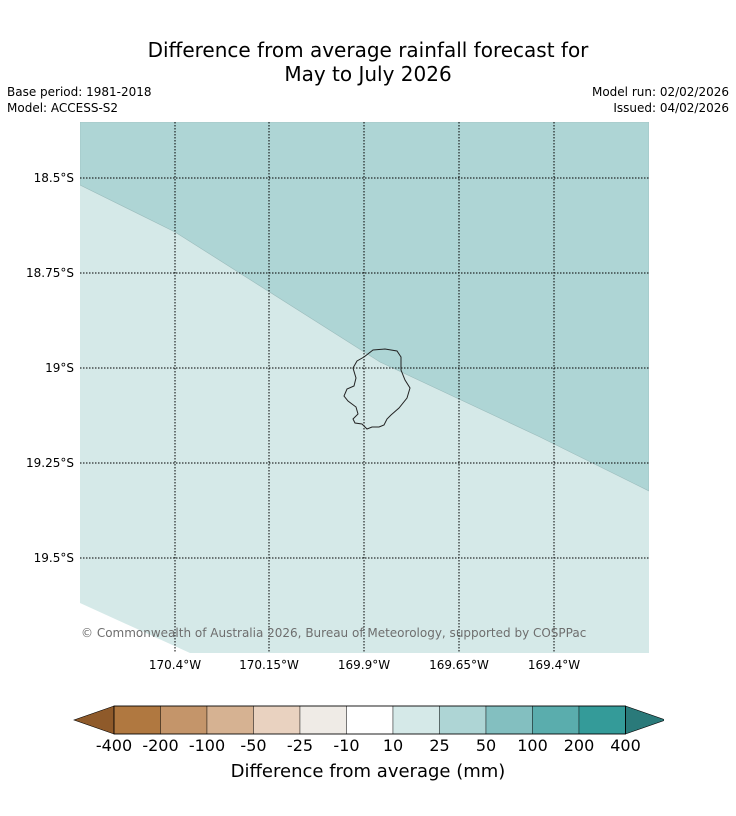 This screenshot has width=736, height=816. Describe the element at coordinates (207, 745) in the screenshot. I see `colorbar-tick-3: -100` at that location.